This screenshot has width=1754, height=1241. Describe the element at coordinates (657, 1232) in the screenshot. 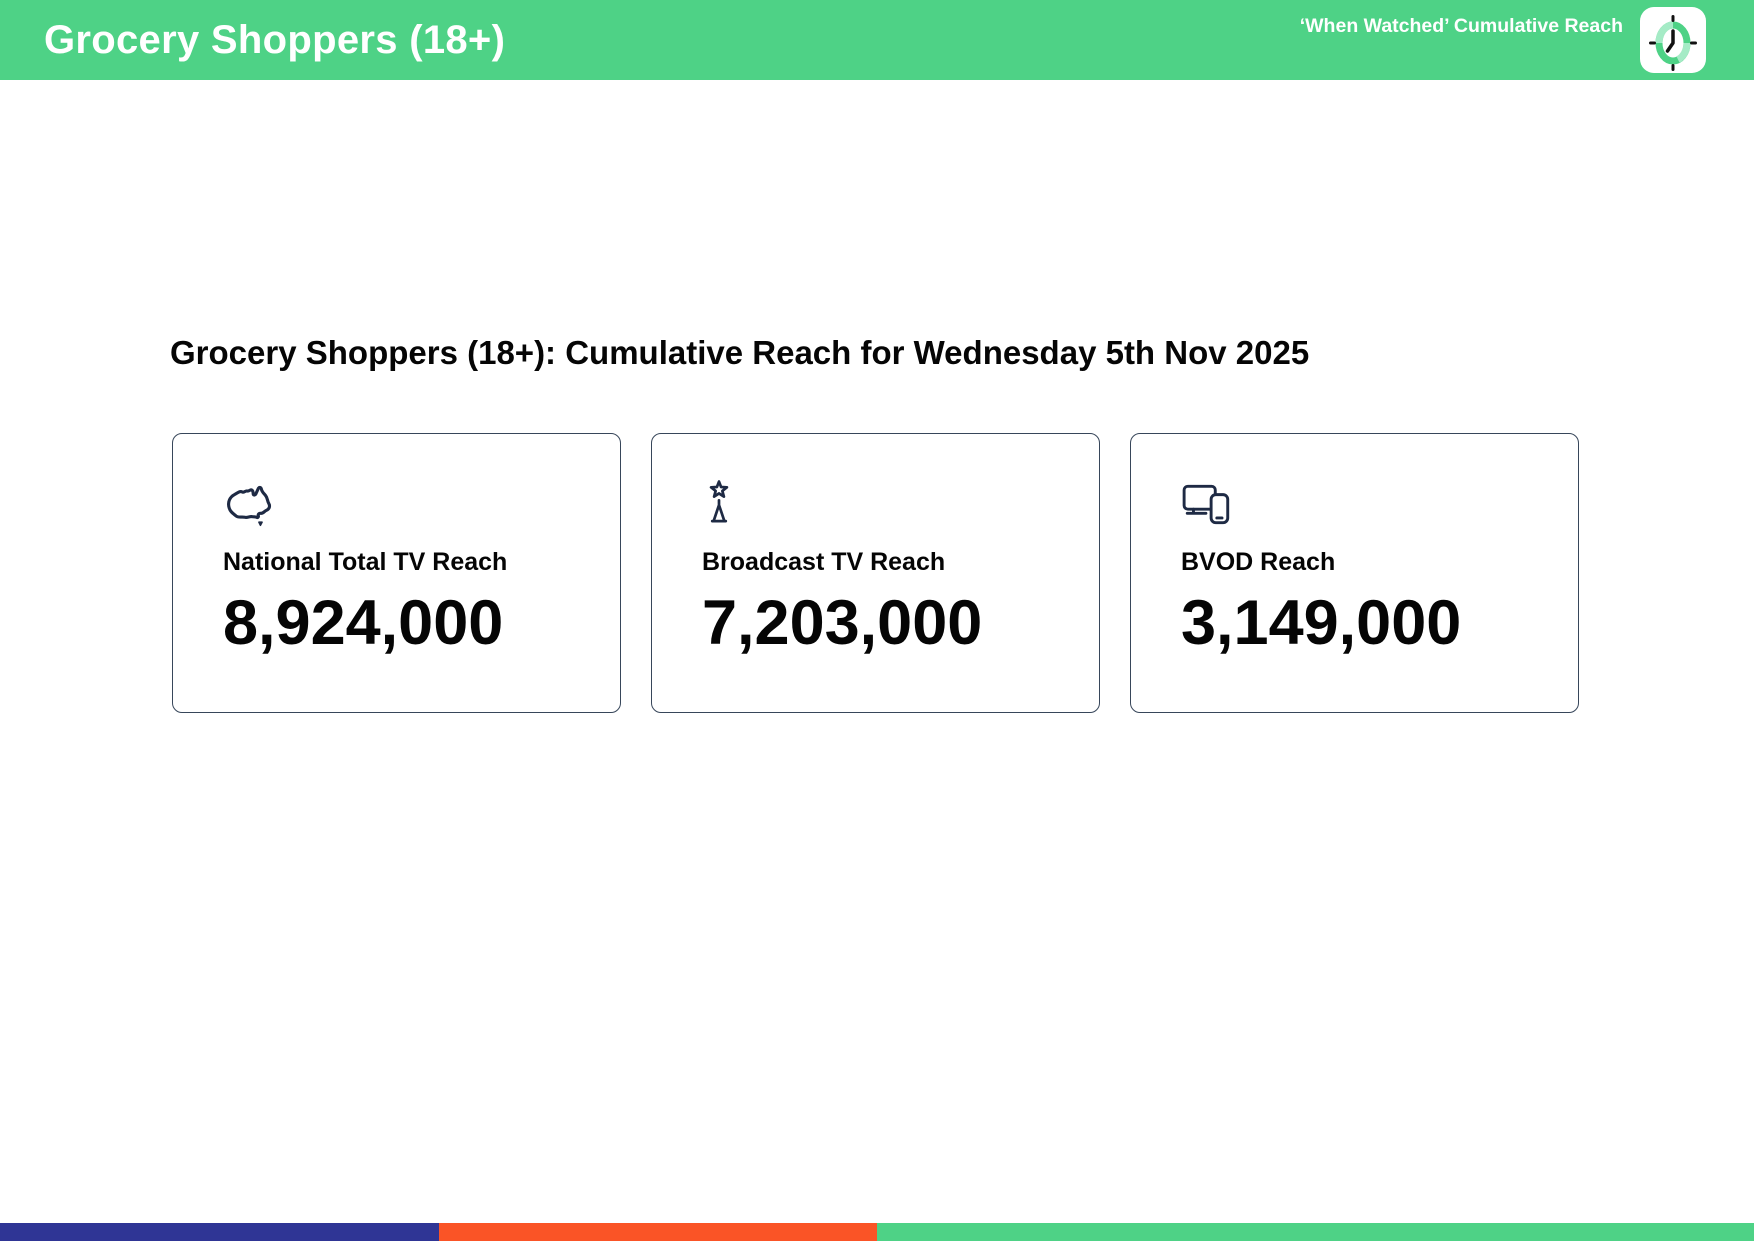

I see `footer-orange-segment` at that location.